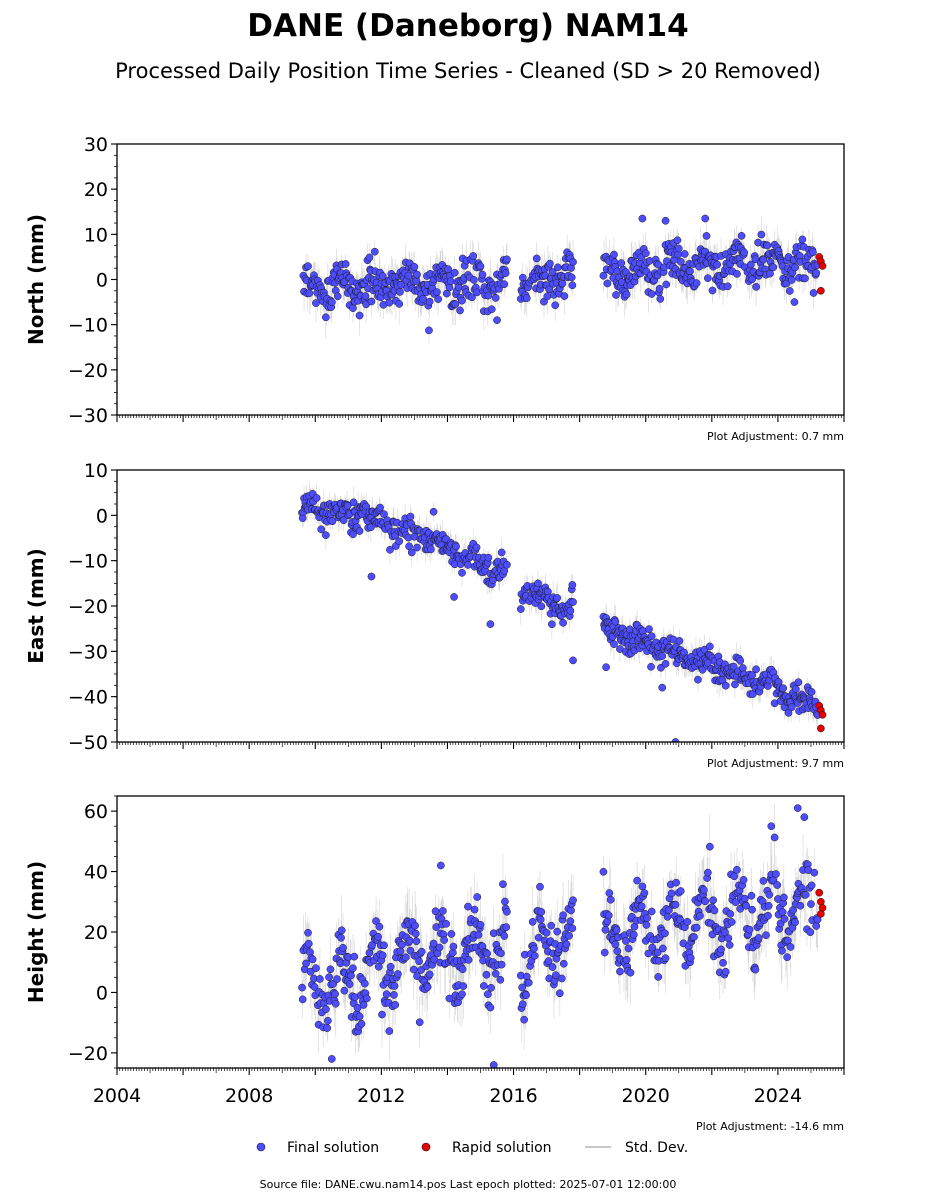 The height and width of the screenshot is (1200, 937). What do you see at coordinates (92, 932) in the screenshot?
I see `y-axis: 60 40 20 0 −20` at bounding box center [92, 932].